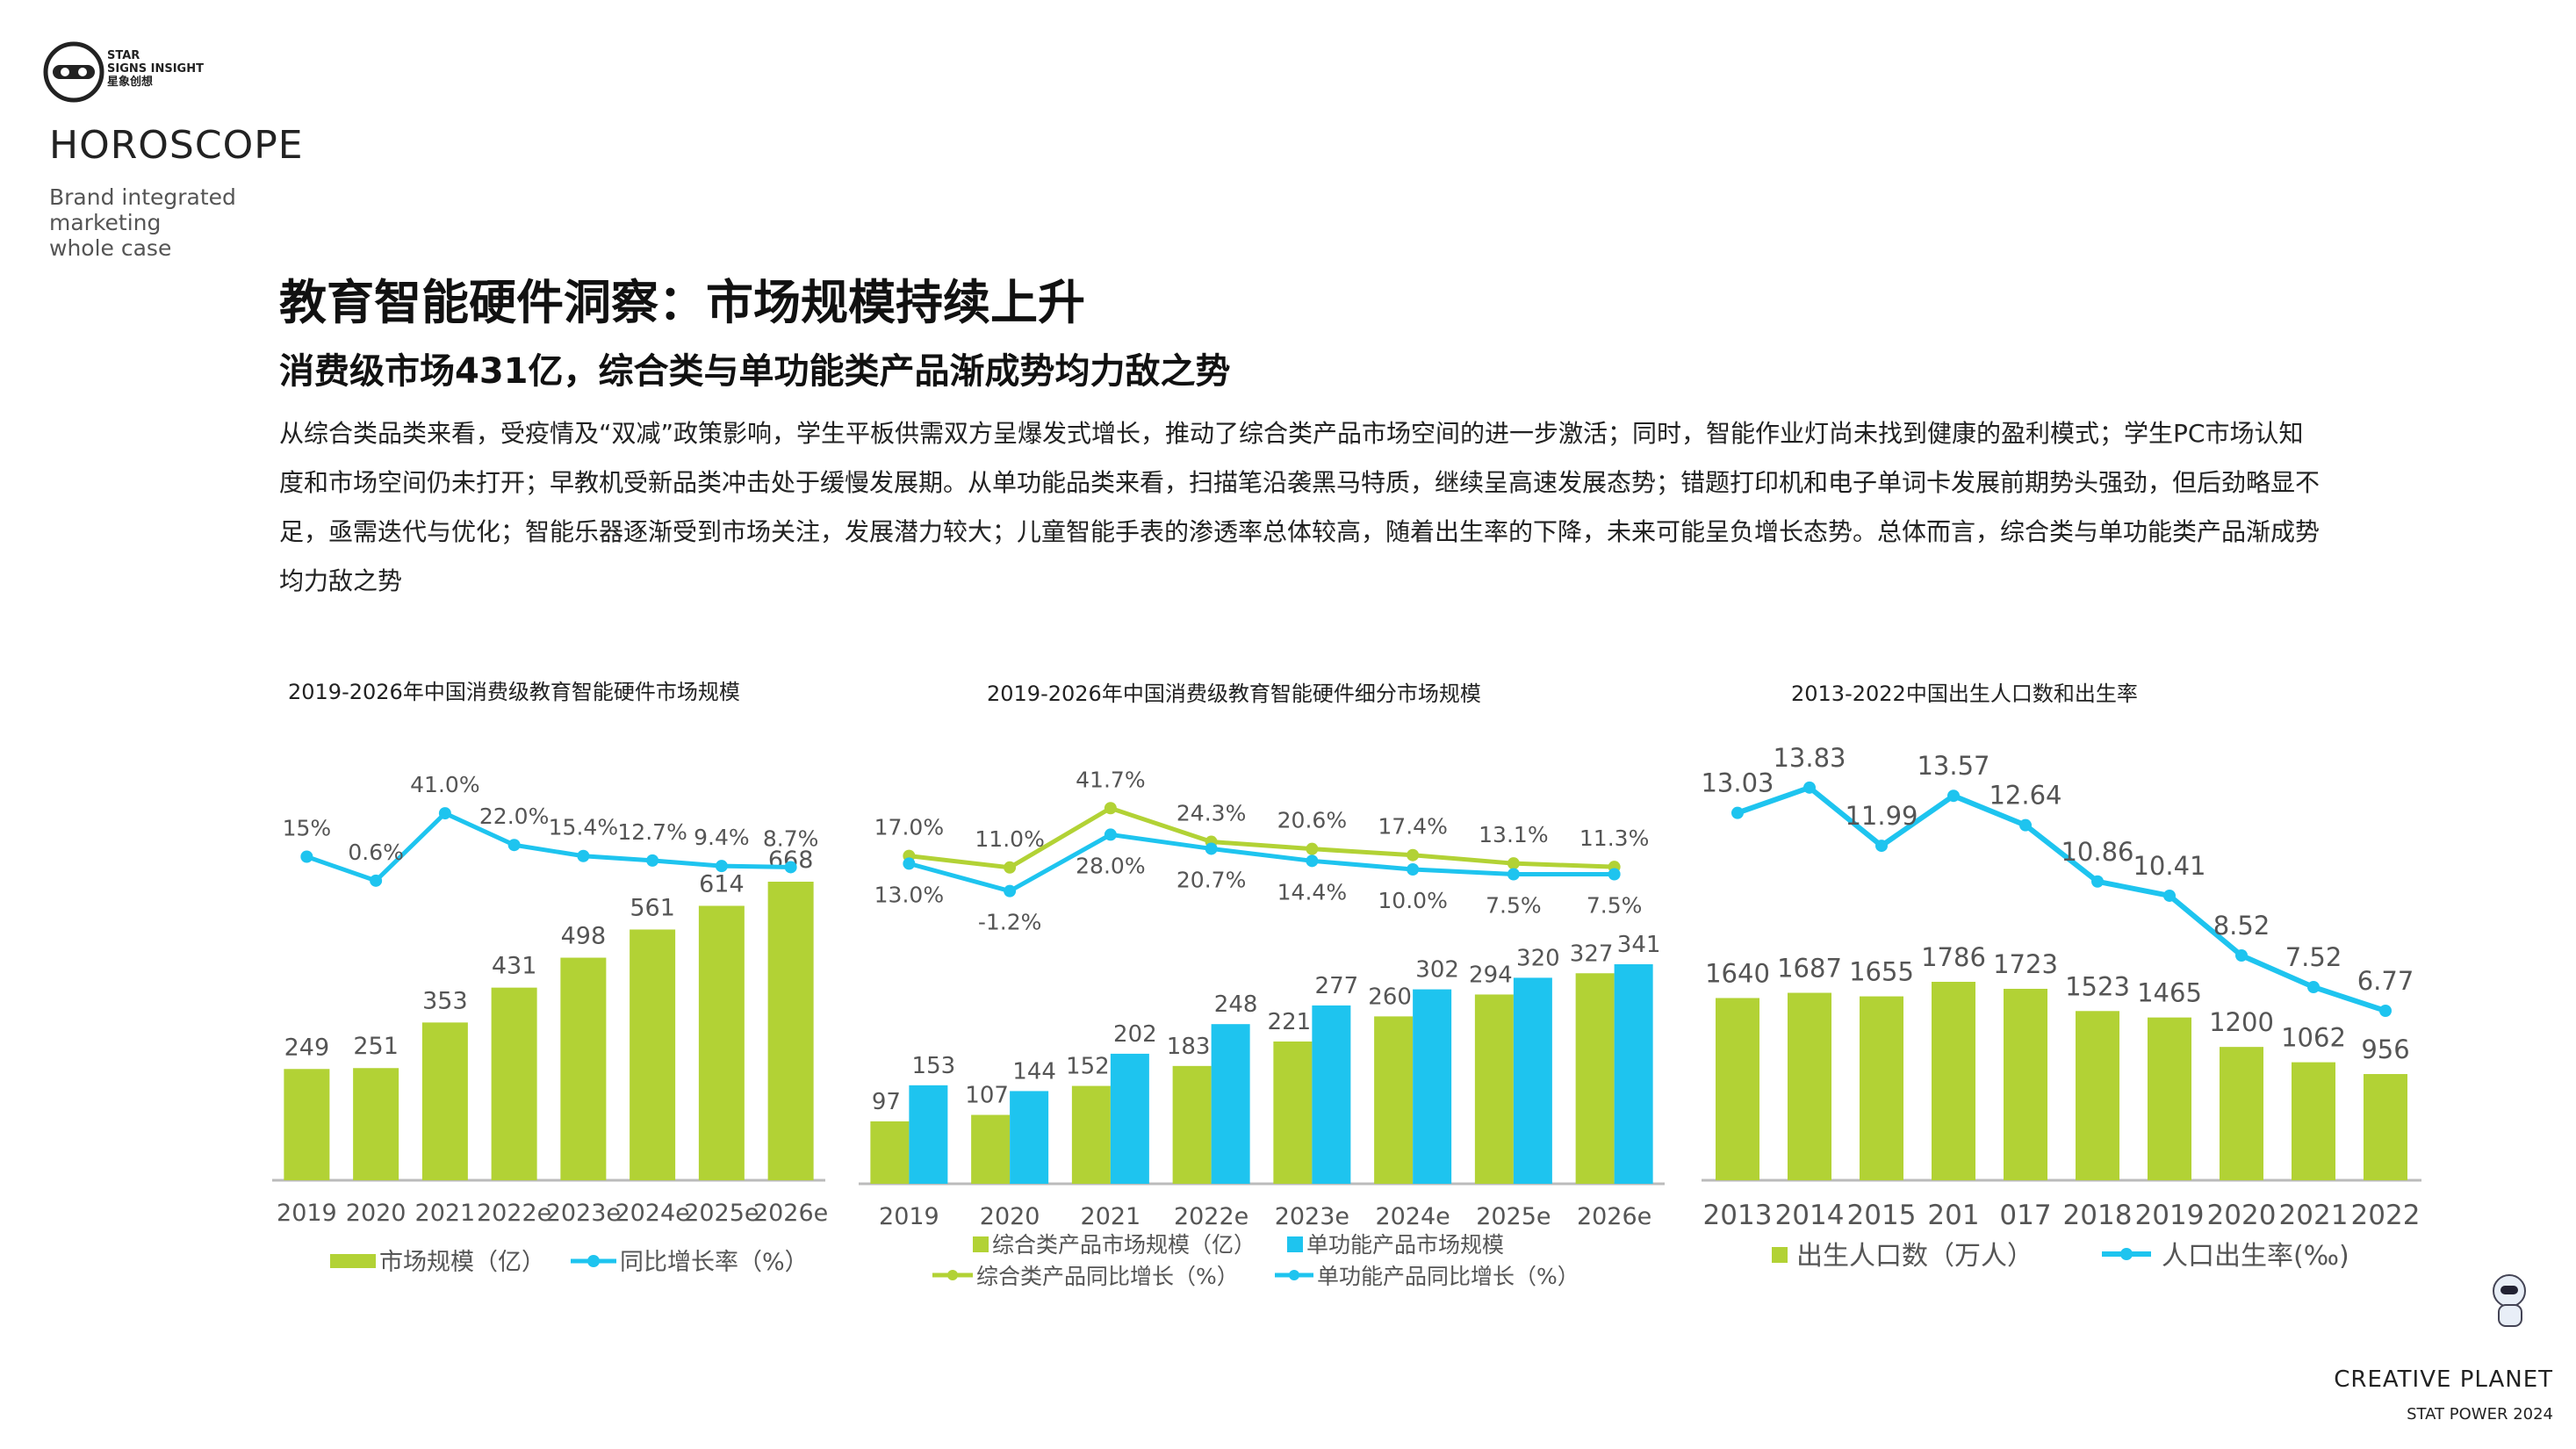 This screenshot has height=1449, width=2576. What do you see at coordinates (1780, 1255) in the screenshot?
I see `chart3-legend-bar-swatch` at bounding box center [1780, 1255].